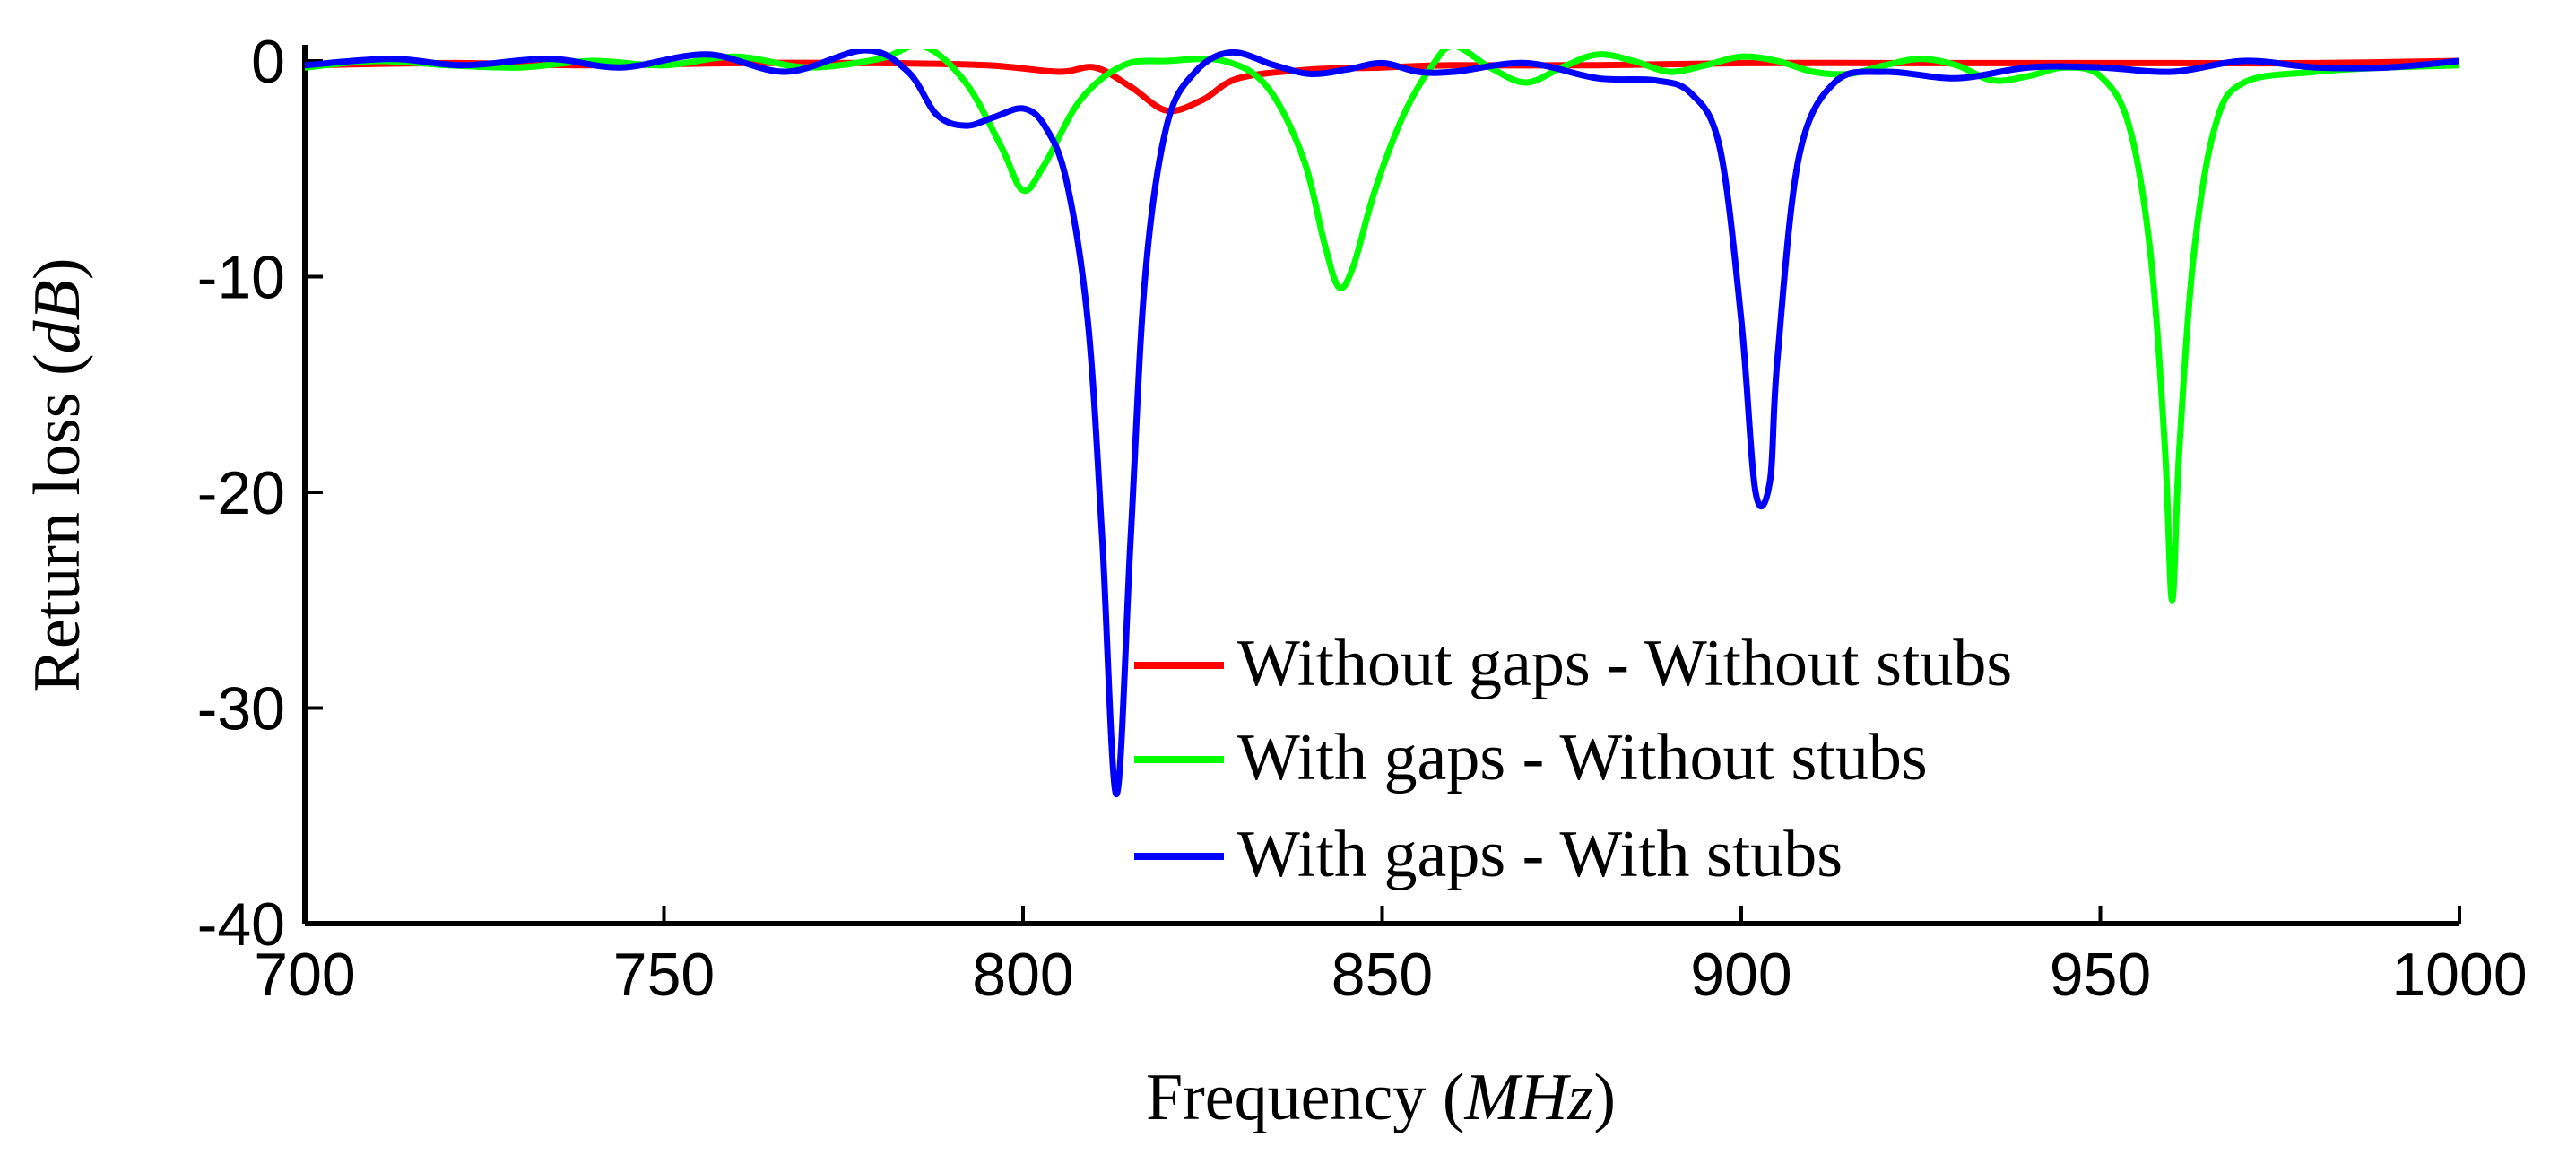 Image resolution: width=2576 pixels, height=1155 pixels. Describe the element at coordinates (664, 975) in the screenshot. I see `x-tick-label: 750` at that location.